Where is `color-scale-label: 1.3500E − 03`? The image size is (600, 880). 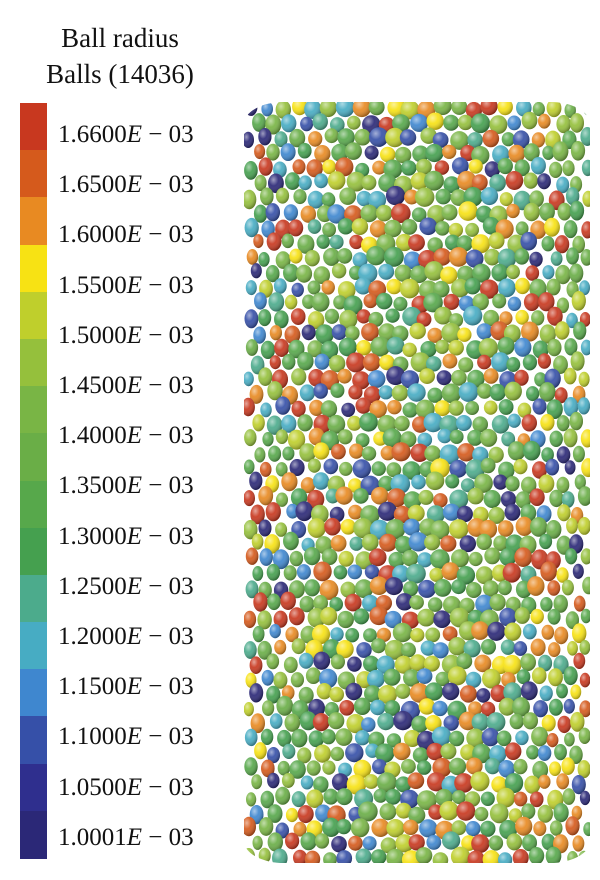
color-scale-label: 1.3500E − 03 is located at coordinates (126, 486).